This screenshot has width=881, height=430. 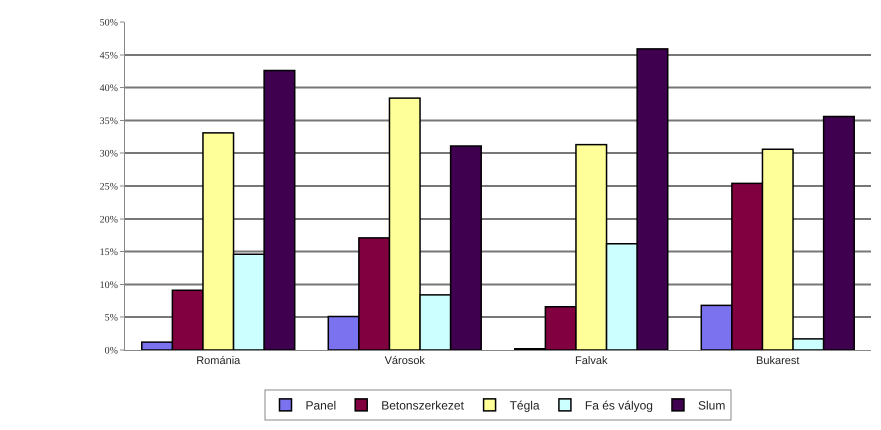 I want to click on legend-label: Panel, so click(x=321, y=405).